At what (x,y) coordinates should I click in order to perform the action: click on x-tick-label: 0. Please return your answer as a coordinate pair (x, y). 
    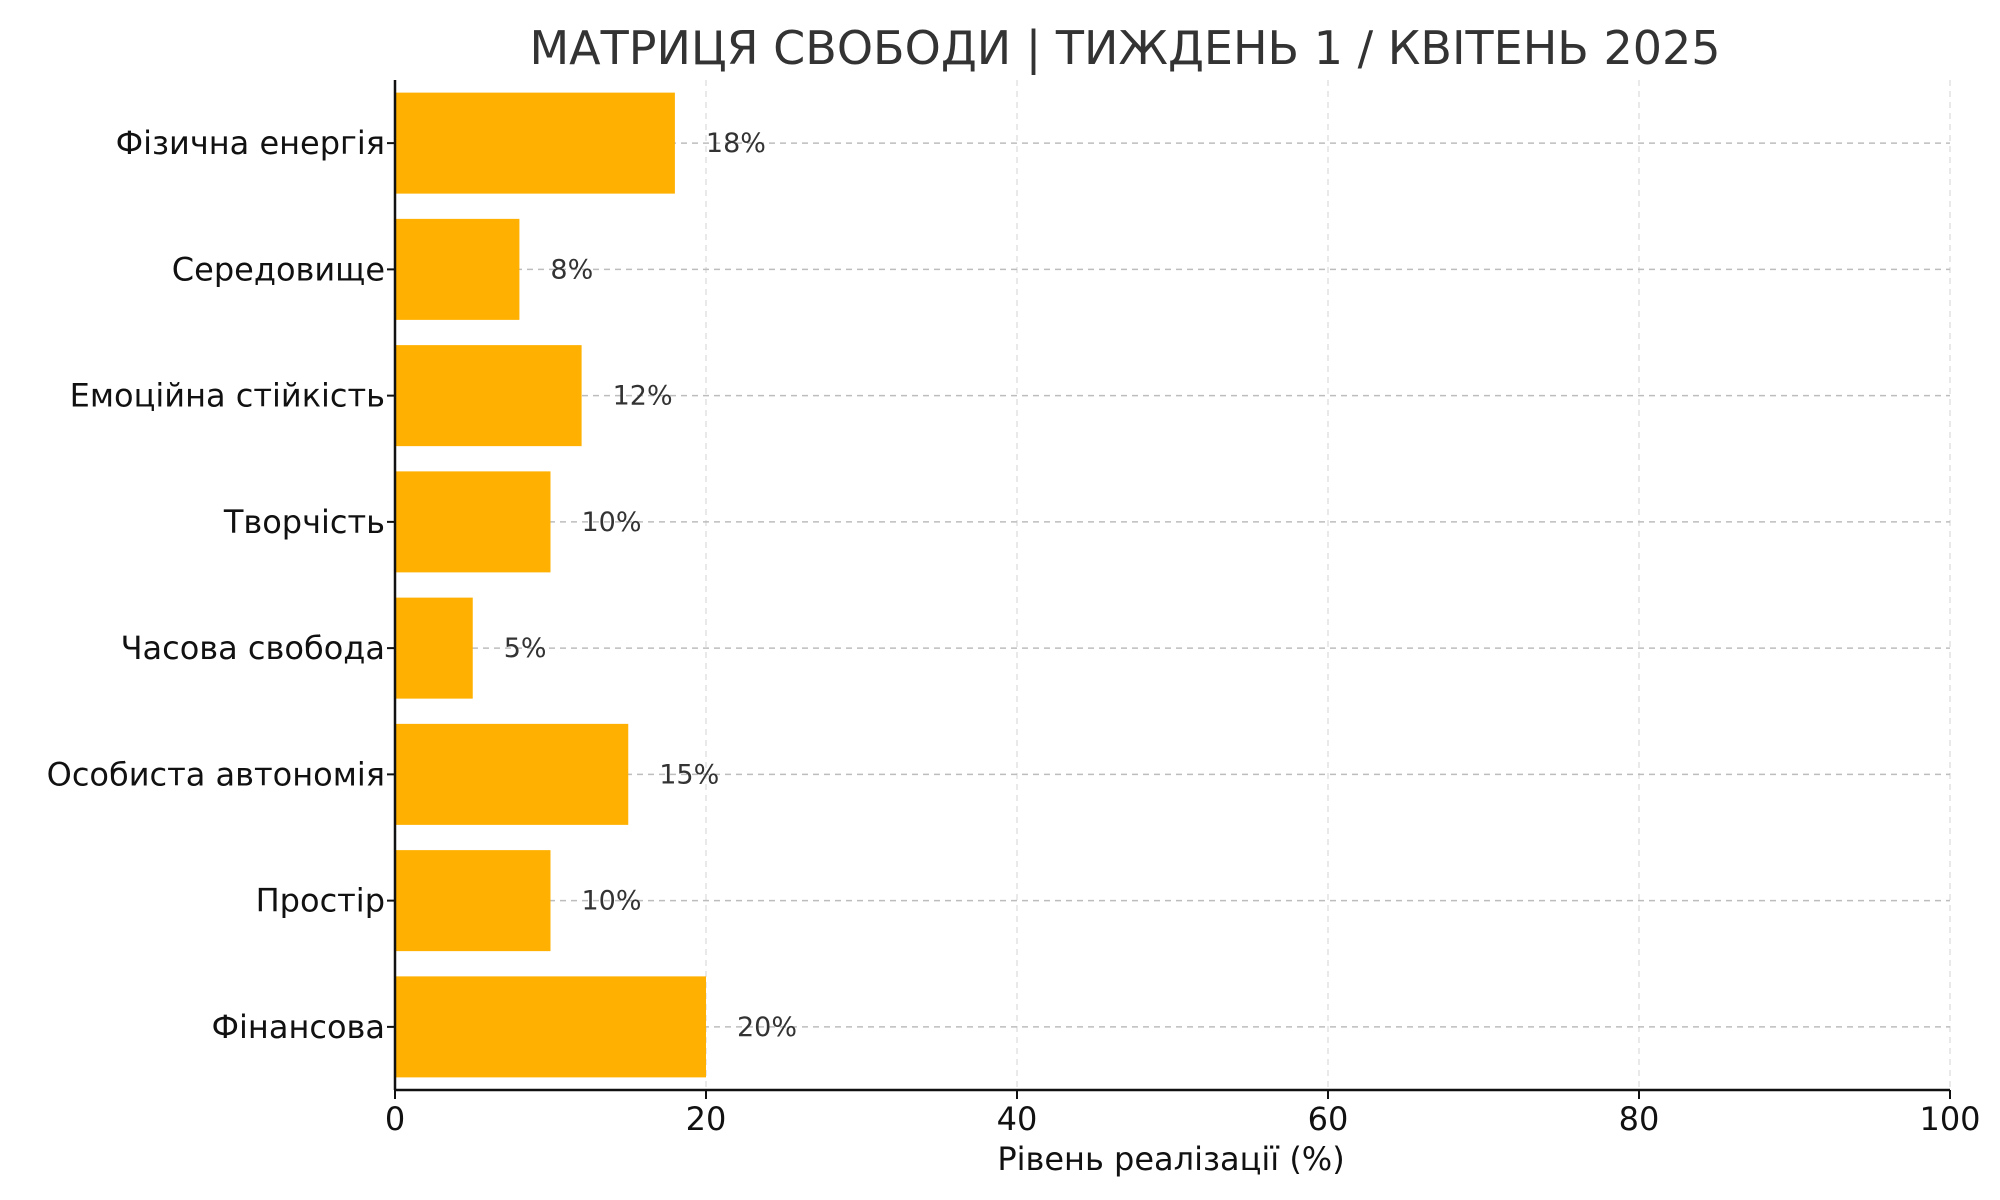
    Looking at the image, I should click on (395, 1119).